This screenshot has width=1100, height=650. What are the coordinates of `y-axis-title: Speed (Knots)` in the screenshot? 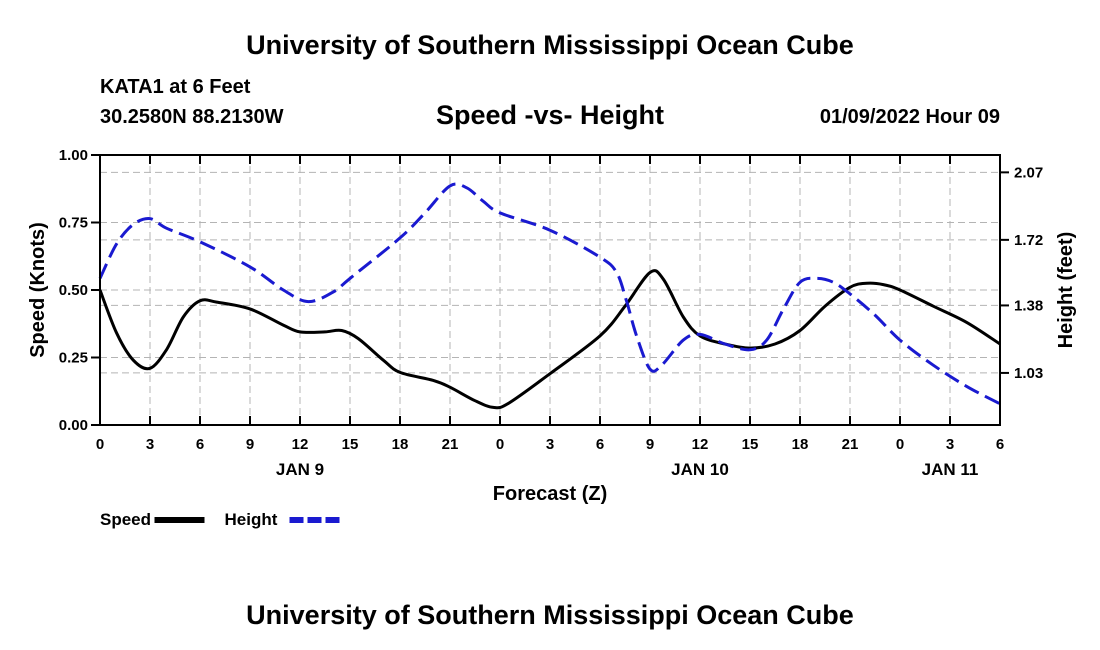 It's located at (38, 290).